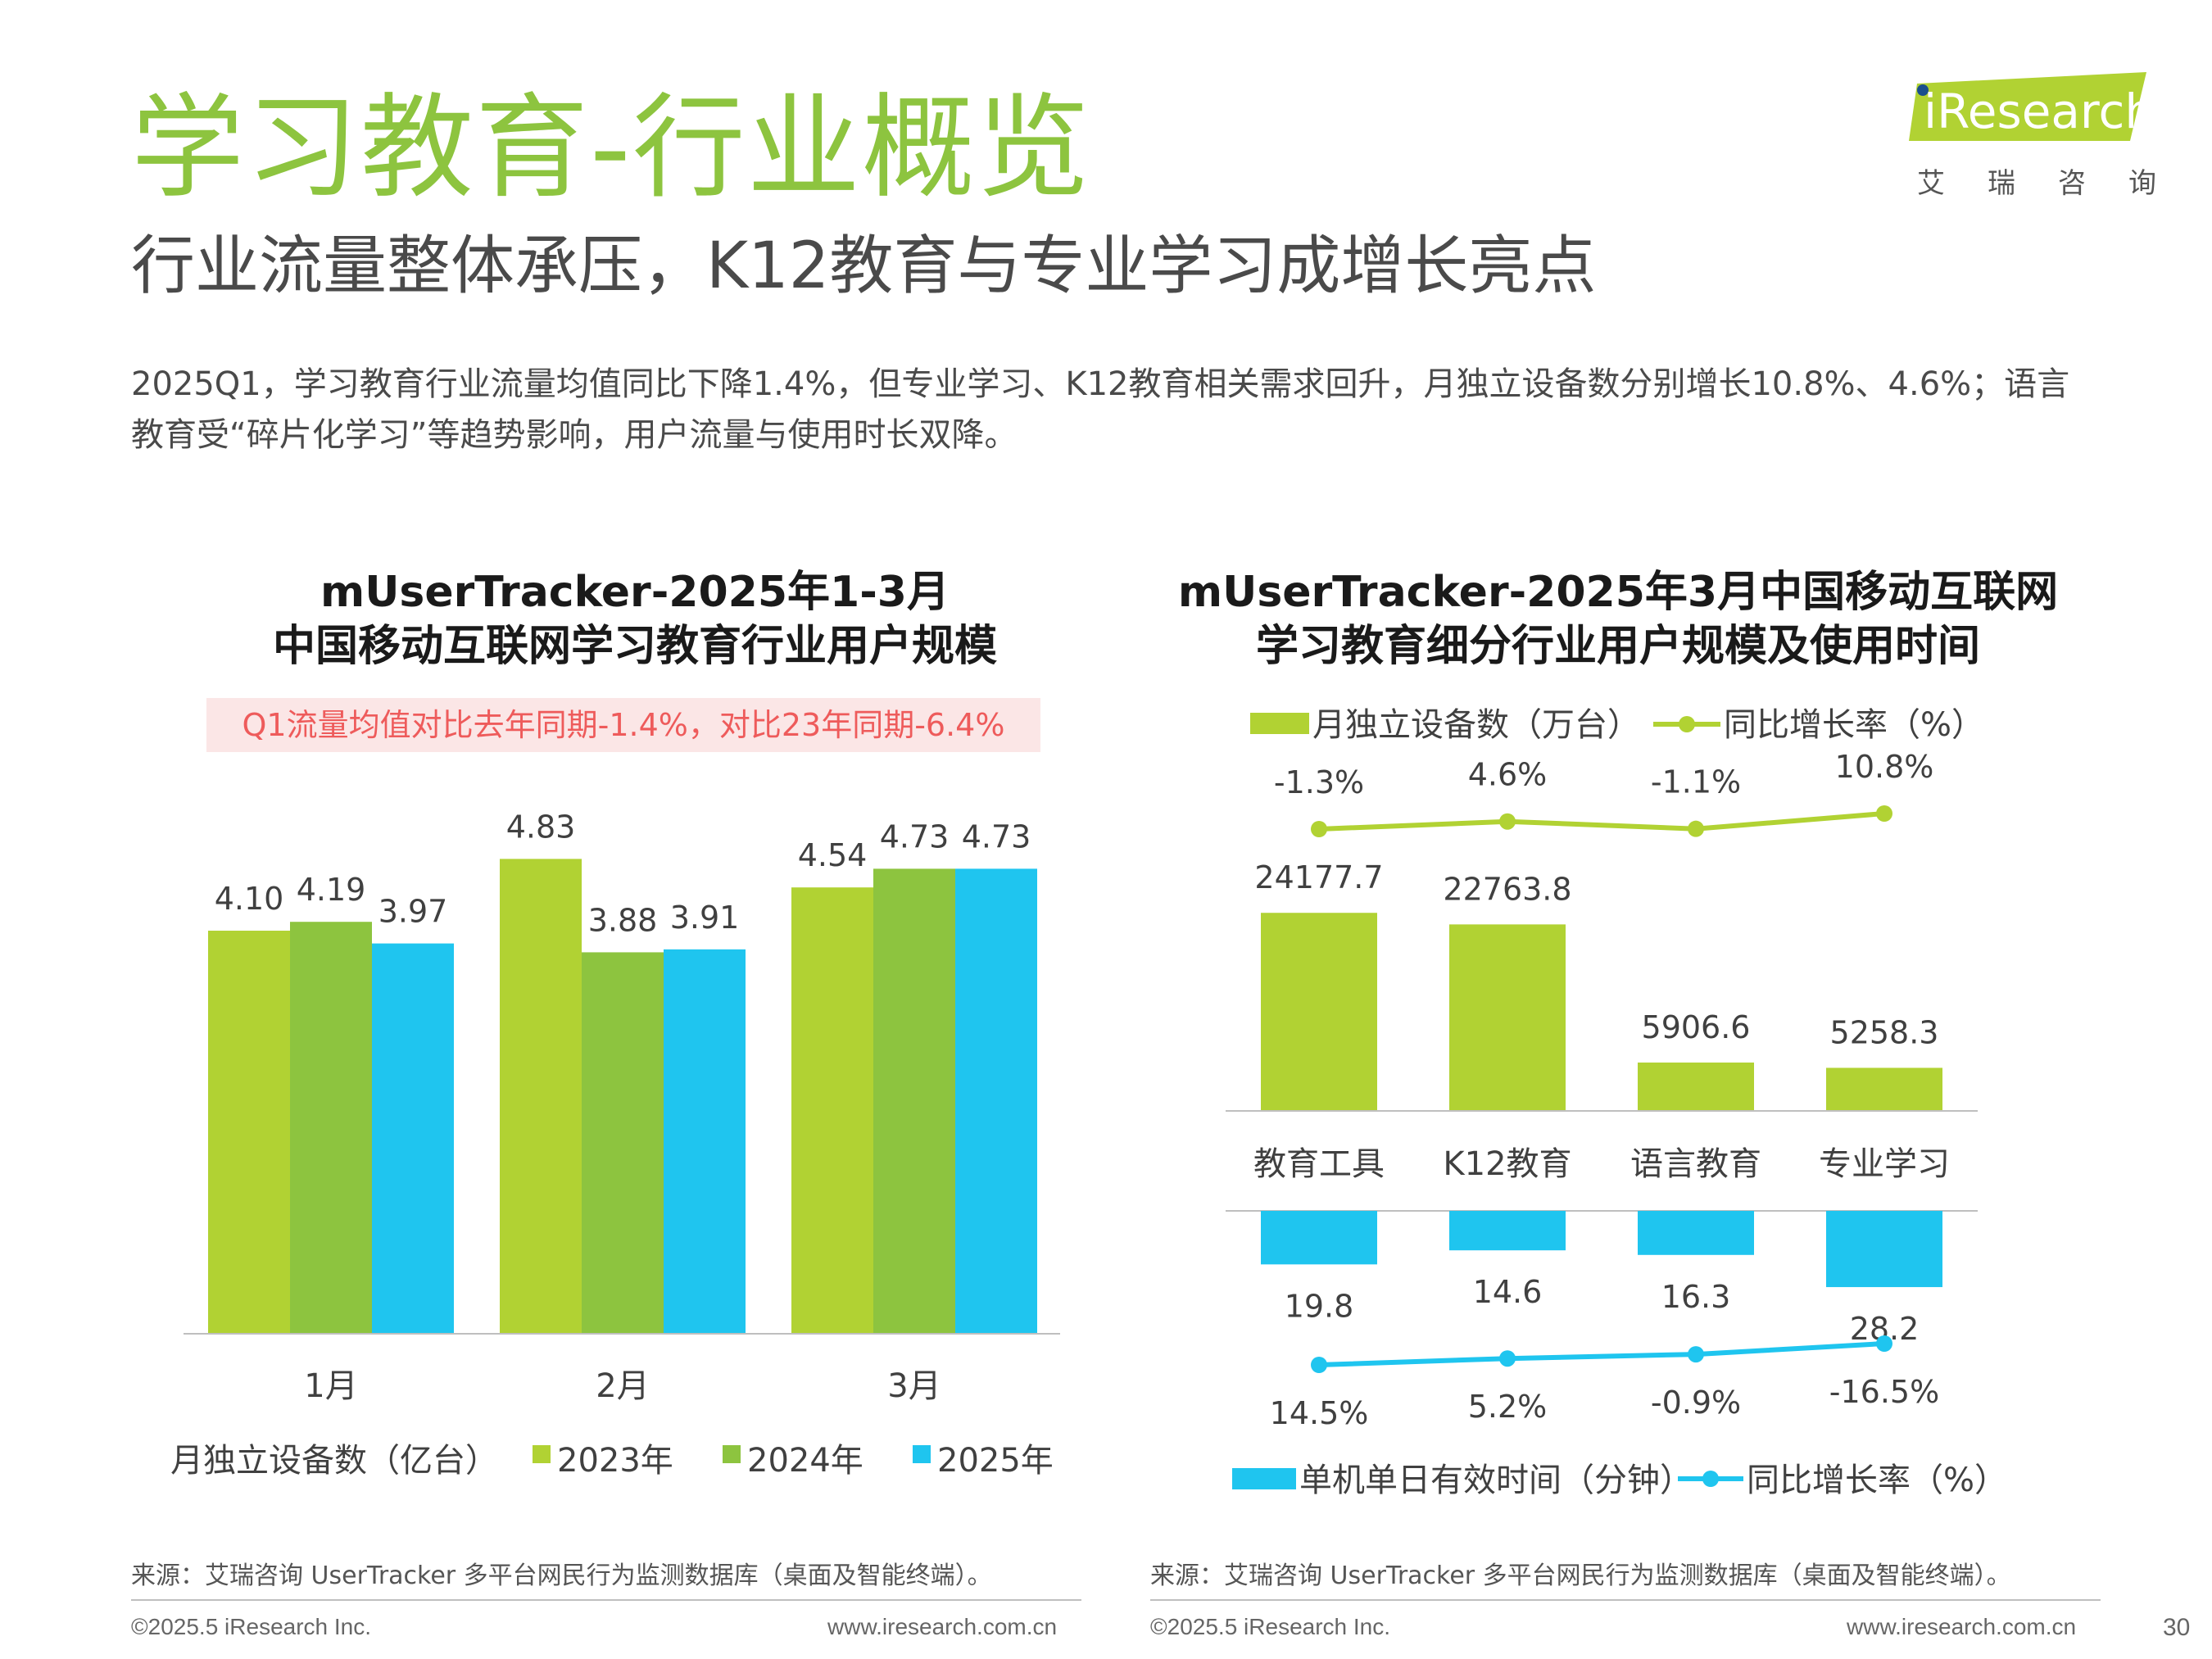 The width and height of the screenshot is (2212, 1659). What do you see at coordinates (1264, 1478) in the screenshot?
I see `legend-swatch-time` at bounding box center [1264, 1478].